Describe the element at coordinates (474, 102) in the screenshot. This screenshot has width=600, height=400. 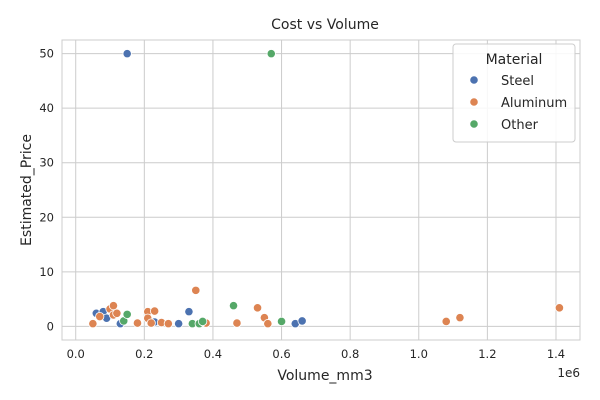
I see `legend-marker-aluminum` at that location.